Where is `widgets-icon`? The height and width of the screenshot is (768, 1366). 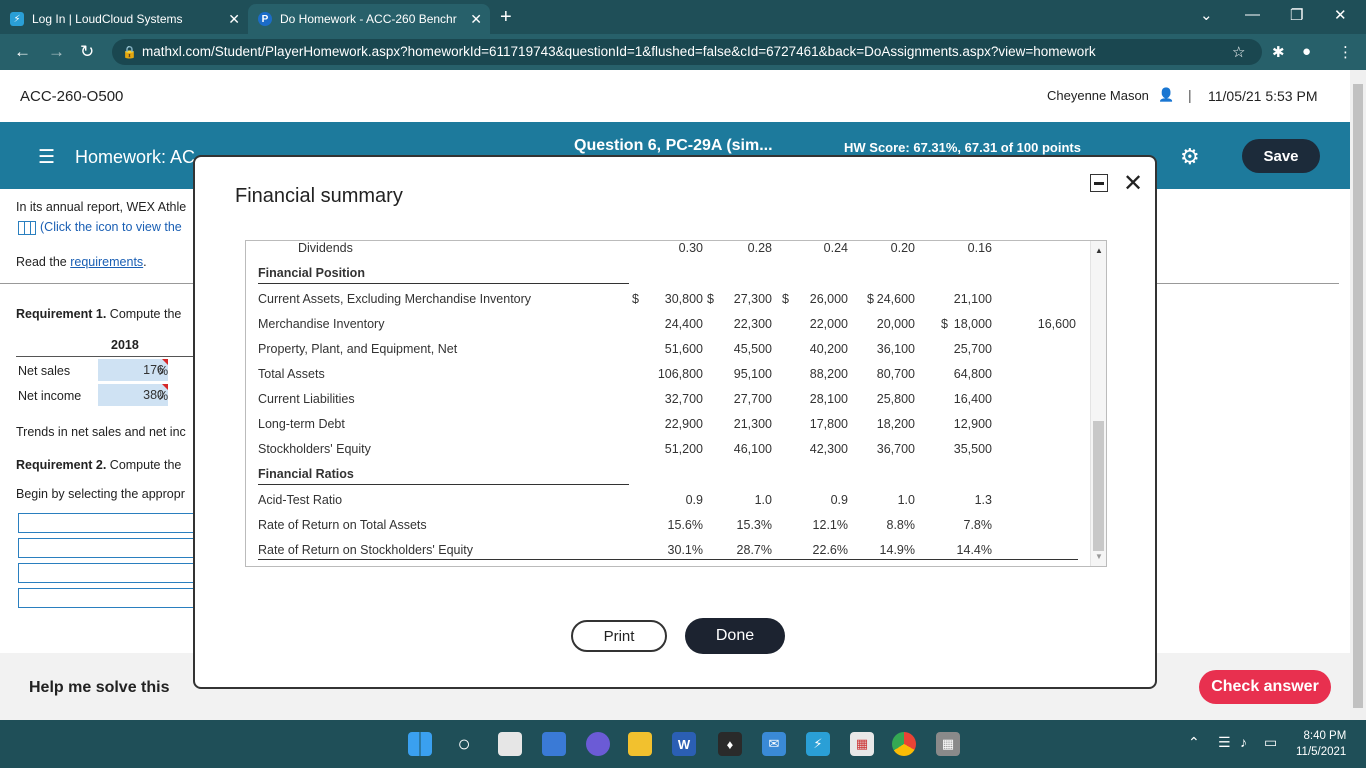 widgets-icon is located at coordinates (554, 744).